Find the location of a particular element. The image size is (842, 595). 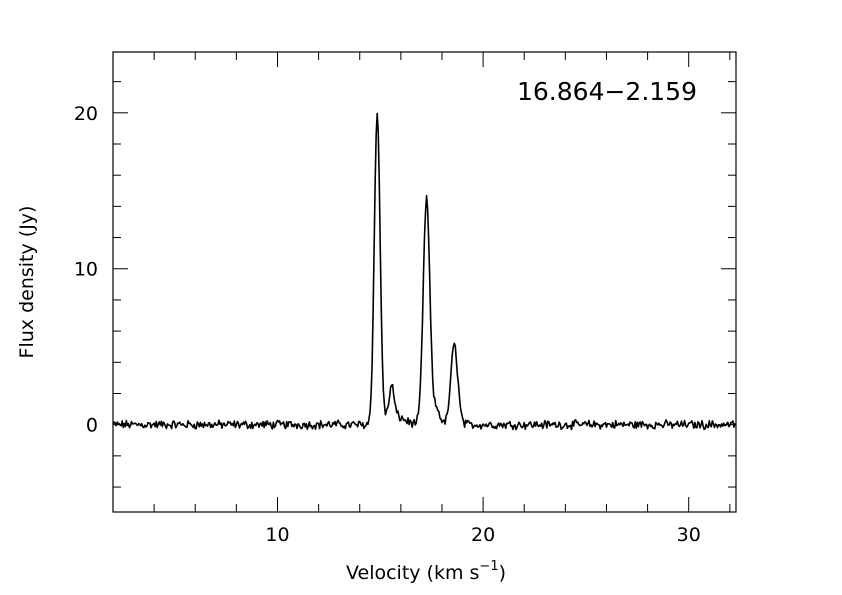

x-axis-title: Velocity (km s−1) is located at coordinates (426, 571).